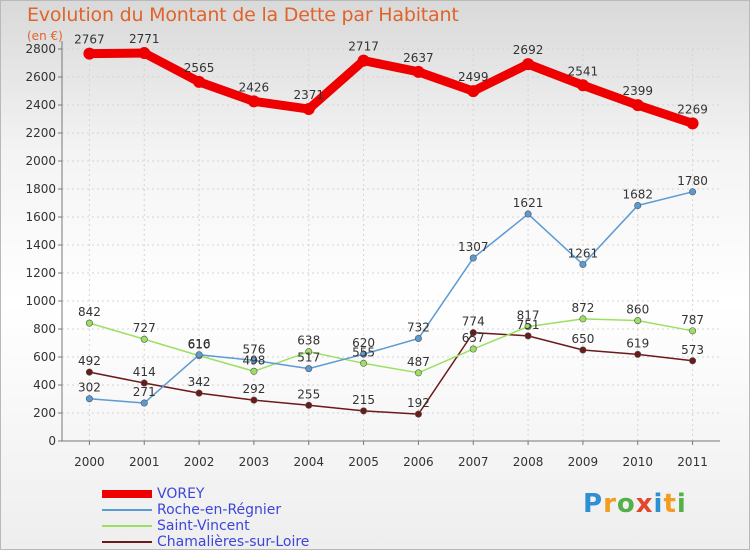  What do you see at coordinates (308, 341) in the screenshot?
I see `data-label: 638` at bounding box center [308, 341].